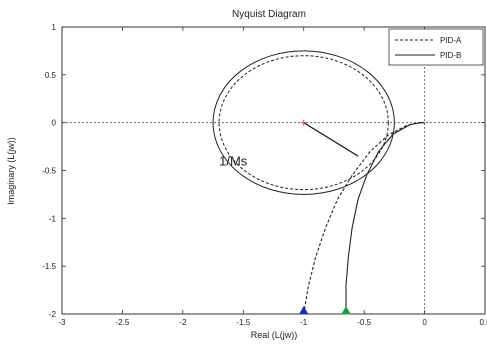 The height and width of the screenshot is (350, 487). Describe the element at coordinates (233, 161) in the screenshot. I see `annotation-label: 1/Ms` at that location.